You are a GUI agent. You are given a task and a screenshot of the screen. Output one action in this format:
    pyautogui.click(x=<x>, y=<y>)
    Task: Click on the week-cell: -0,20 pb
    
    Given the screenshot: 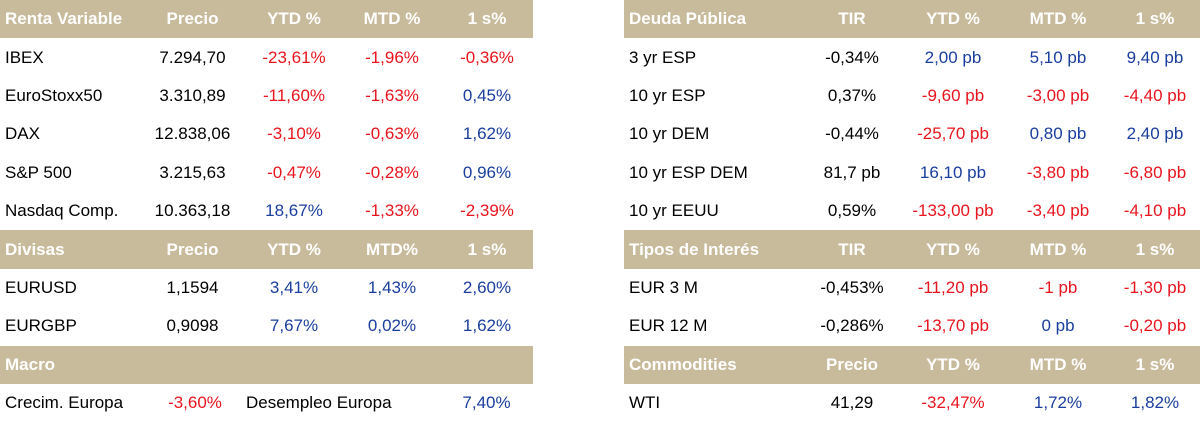 What is the action you would take?
    pyautogui.click(x=1155, y=326)
    